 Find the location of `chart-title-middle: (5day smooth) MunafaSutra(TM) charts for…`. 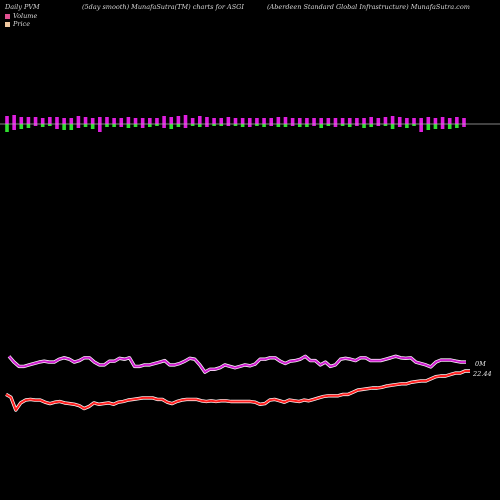

chart-title-middle: (5day smooth) MunafaSutra(TM) charts for… is located at coordinates (163, 7).